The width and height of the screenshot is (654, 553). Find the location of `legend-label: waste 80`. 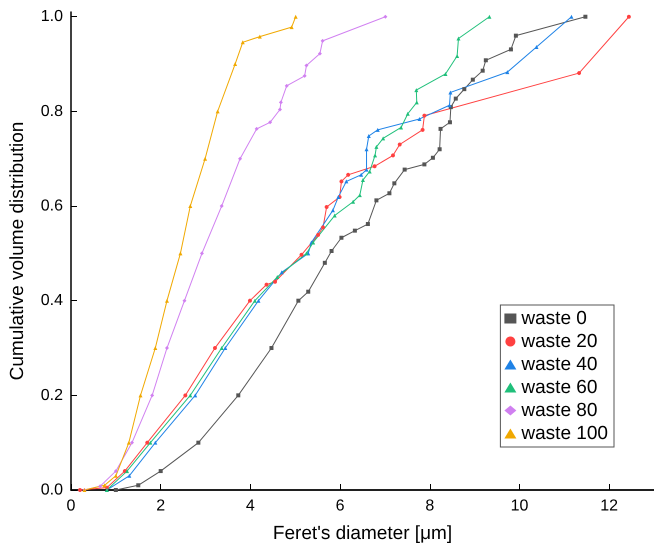

legend-label: waste 80 is located at coordinates (559, 410).